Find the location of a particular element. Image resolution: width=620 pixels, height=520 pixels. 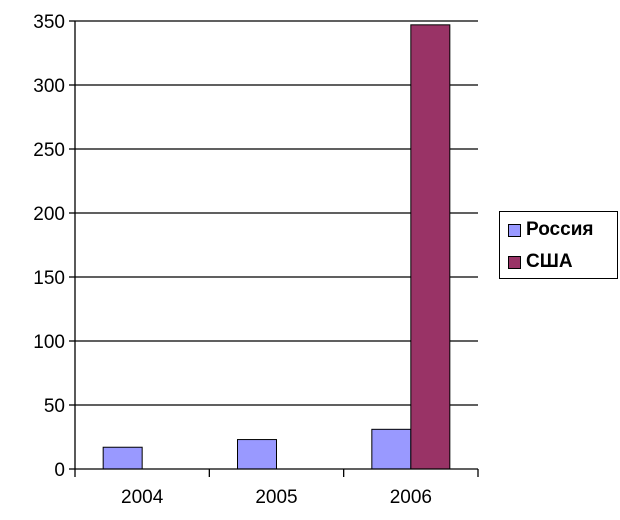

legend-label-russia: Россия is located at coordinates (560, 229).